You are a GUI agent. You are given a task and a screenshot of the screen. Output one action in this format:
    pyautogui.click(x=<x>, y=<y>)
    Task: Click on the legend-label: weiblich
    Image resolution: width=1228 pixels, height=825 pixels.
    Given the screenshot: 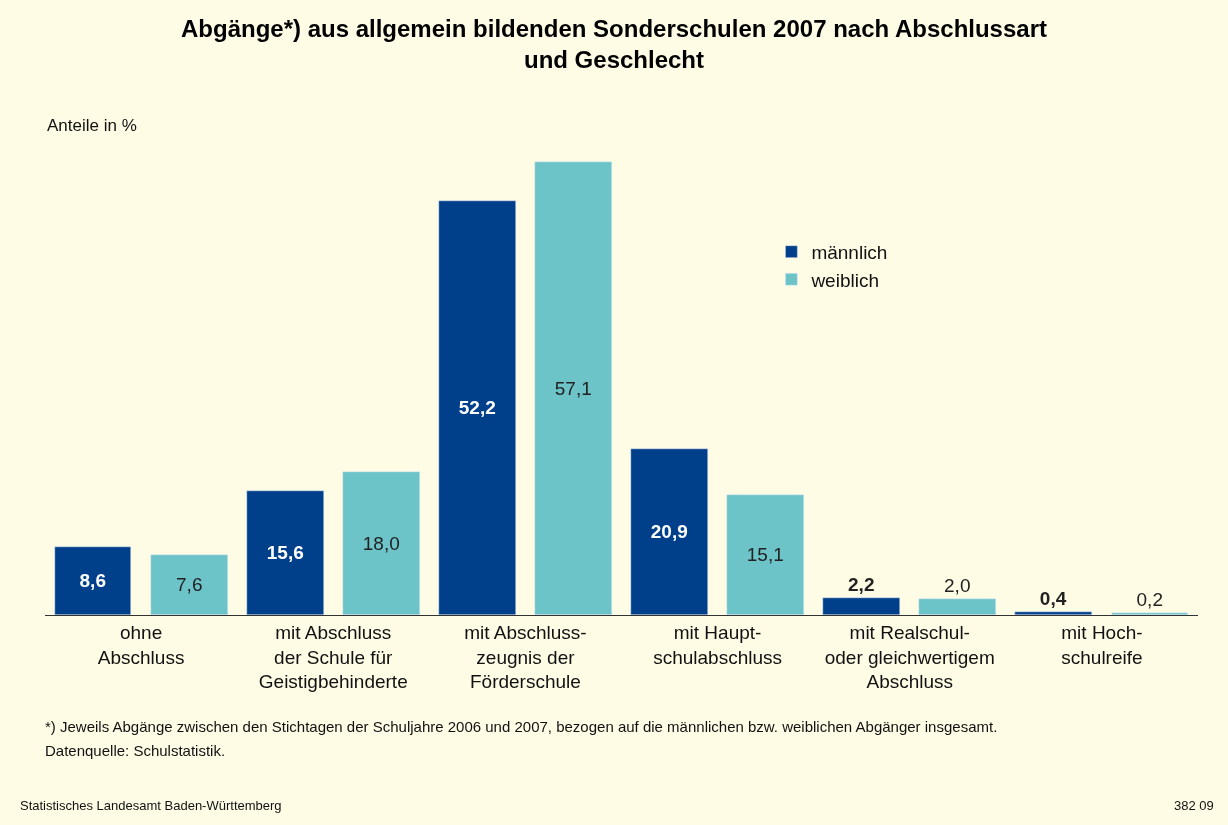 What is the action you would take?
    pyautogui.click(x=844, y=280)
    